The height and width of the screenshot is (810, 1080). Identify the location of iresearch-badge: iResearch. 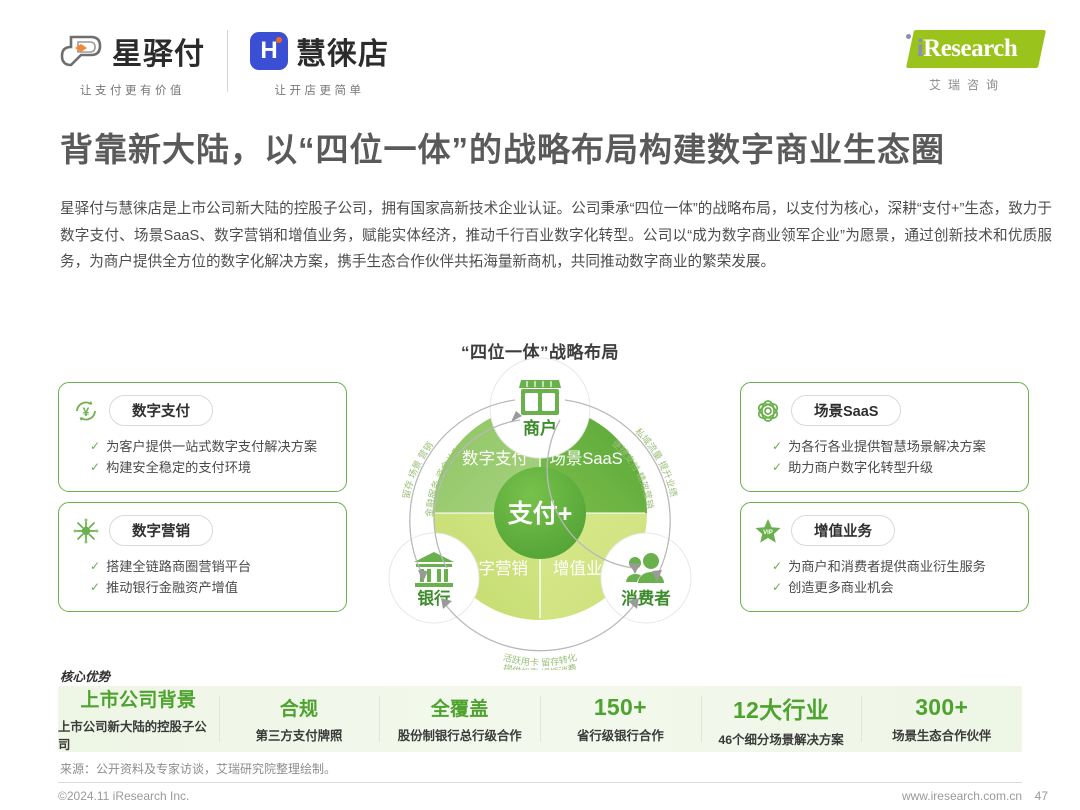
(969, 50).